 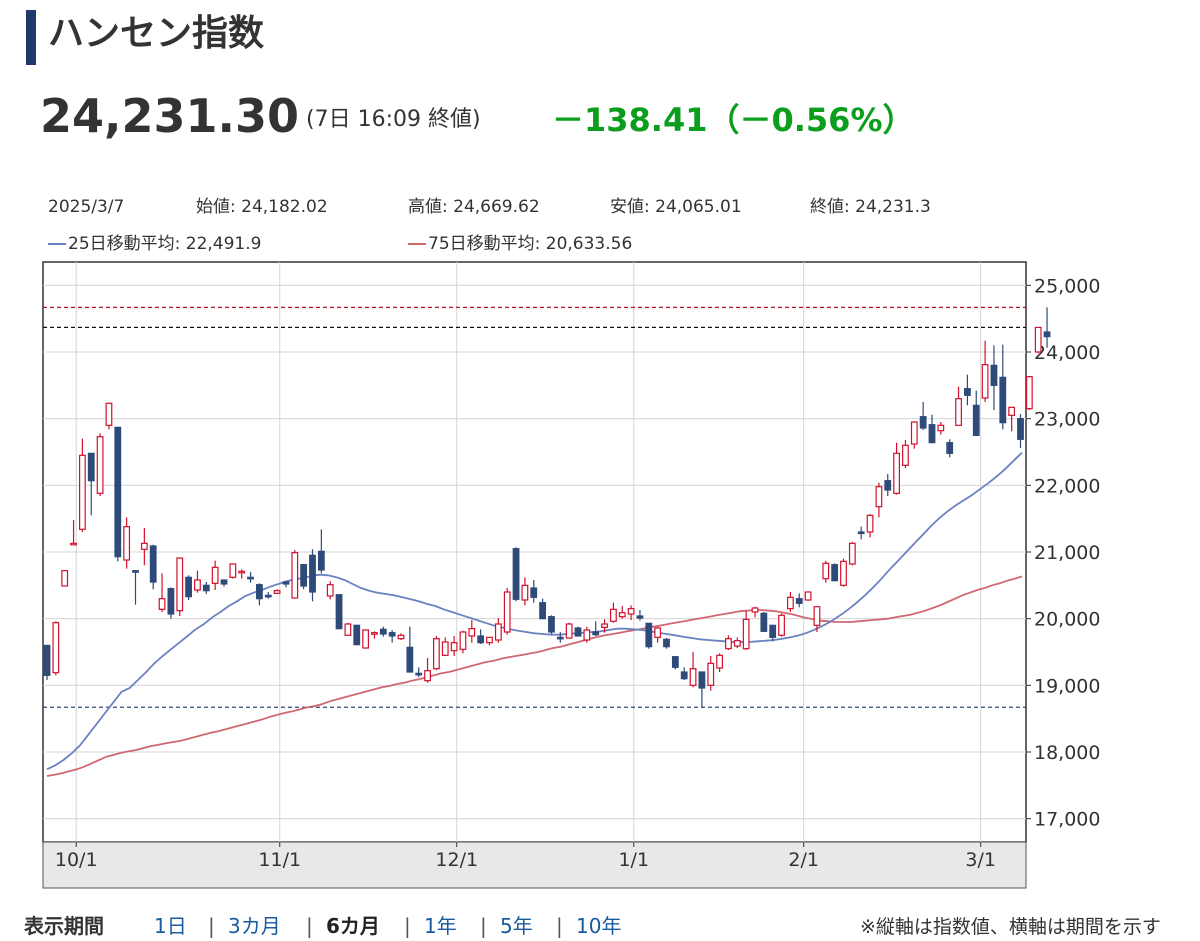 What do you see at coordinates (1067, 486) in the screenshot?
I see `y-tick-label: 22,000` at bounding box center [1067, 486].